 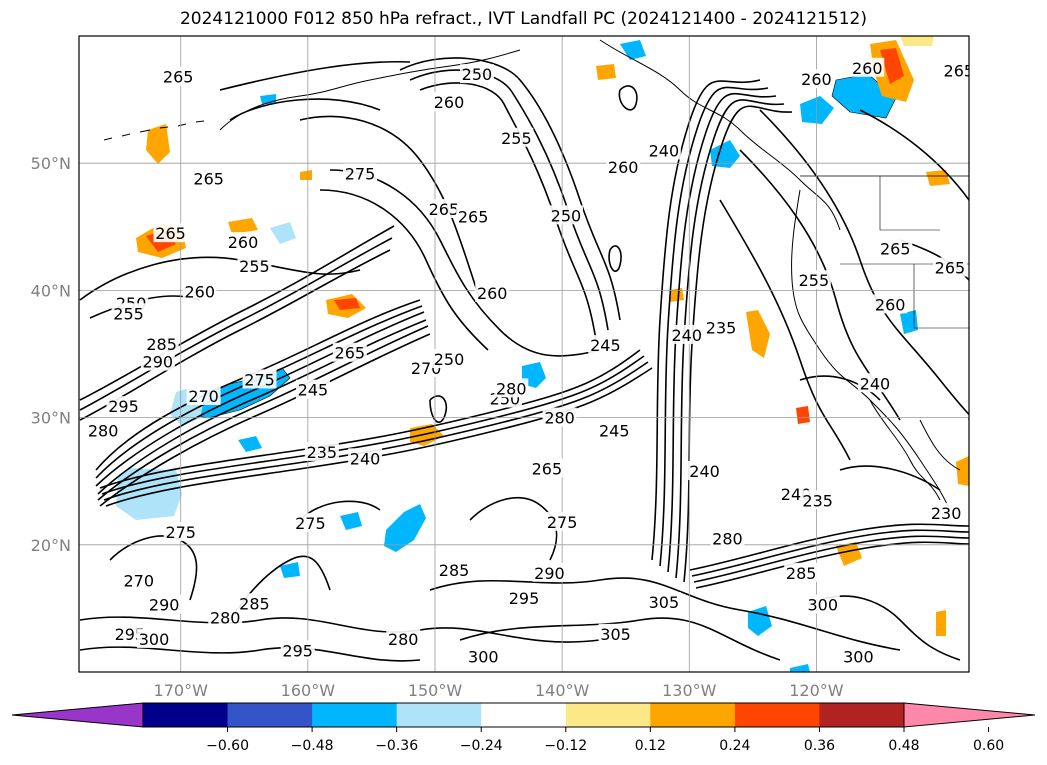 I want to click on colorbar-tick-label: −0.36, so click(x=396, y=746).